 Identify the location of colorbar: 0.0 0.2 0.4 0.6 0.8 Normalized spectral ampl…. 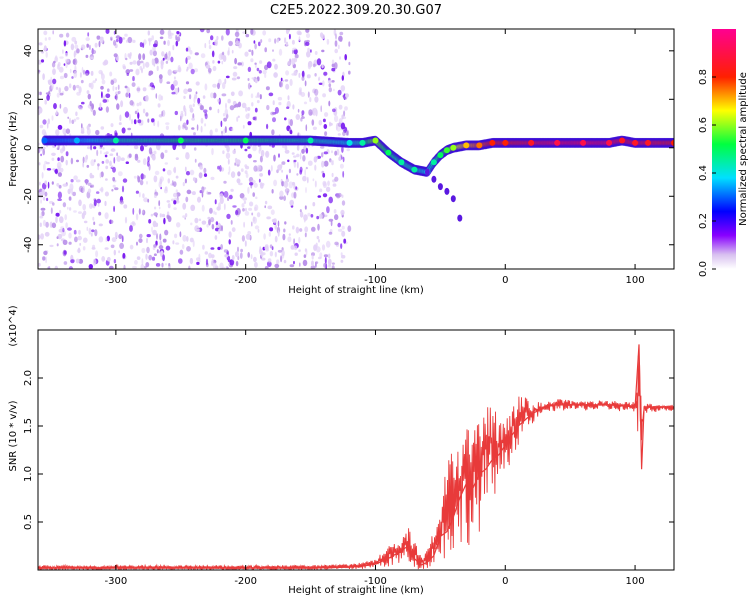
(723, 153).